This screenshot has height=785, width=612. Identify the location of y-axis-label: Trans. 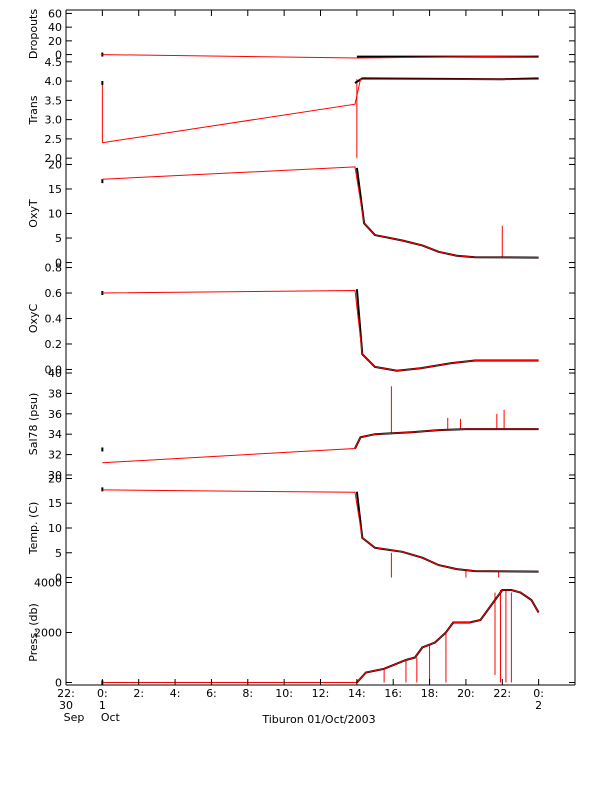
(33, 110).